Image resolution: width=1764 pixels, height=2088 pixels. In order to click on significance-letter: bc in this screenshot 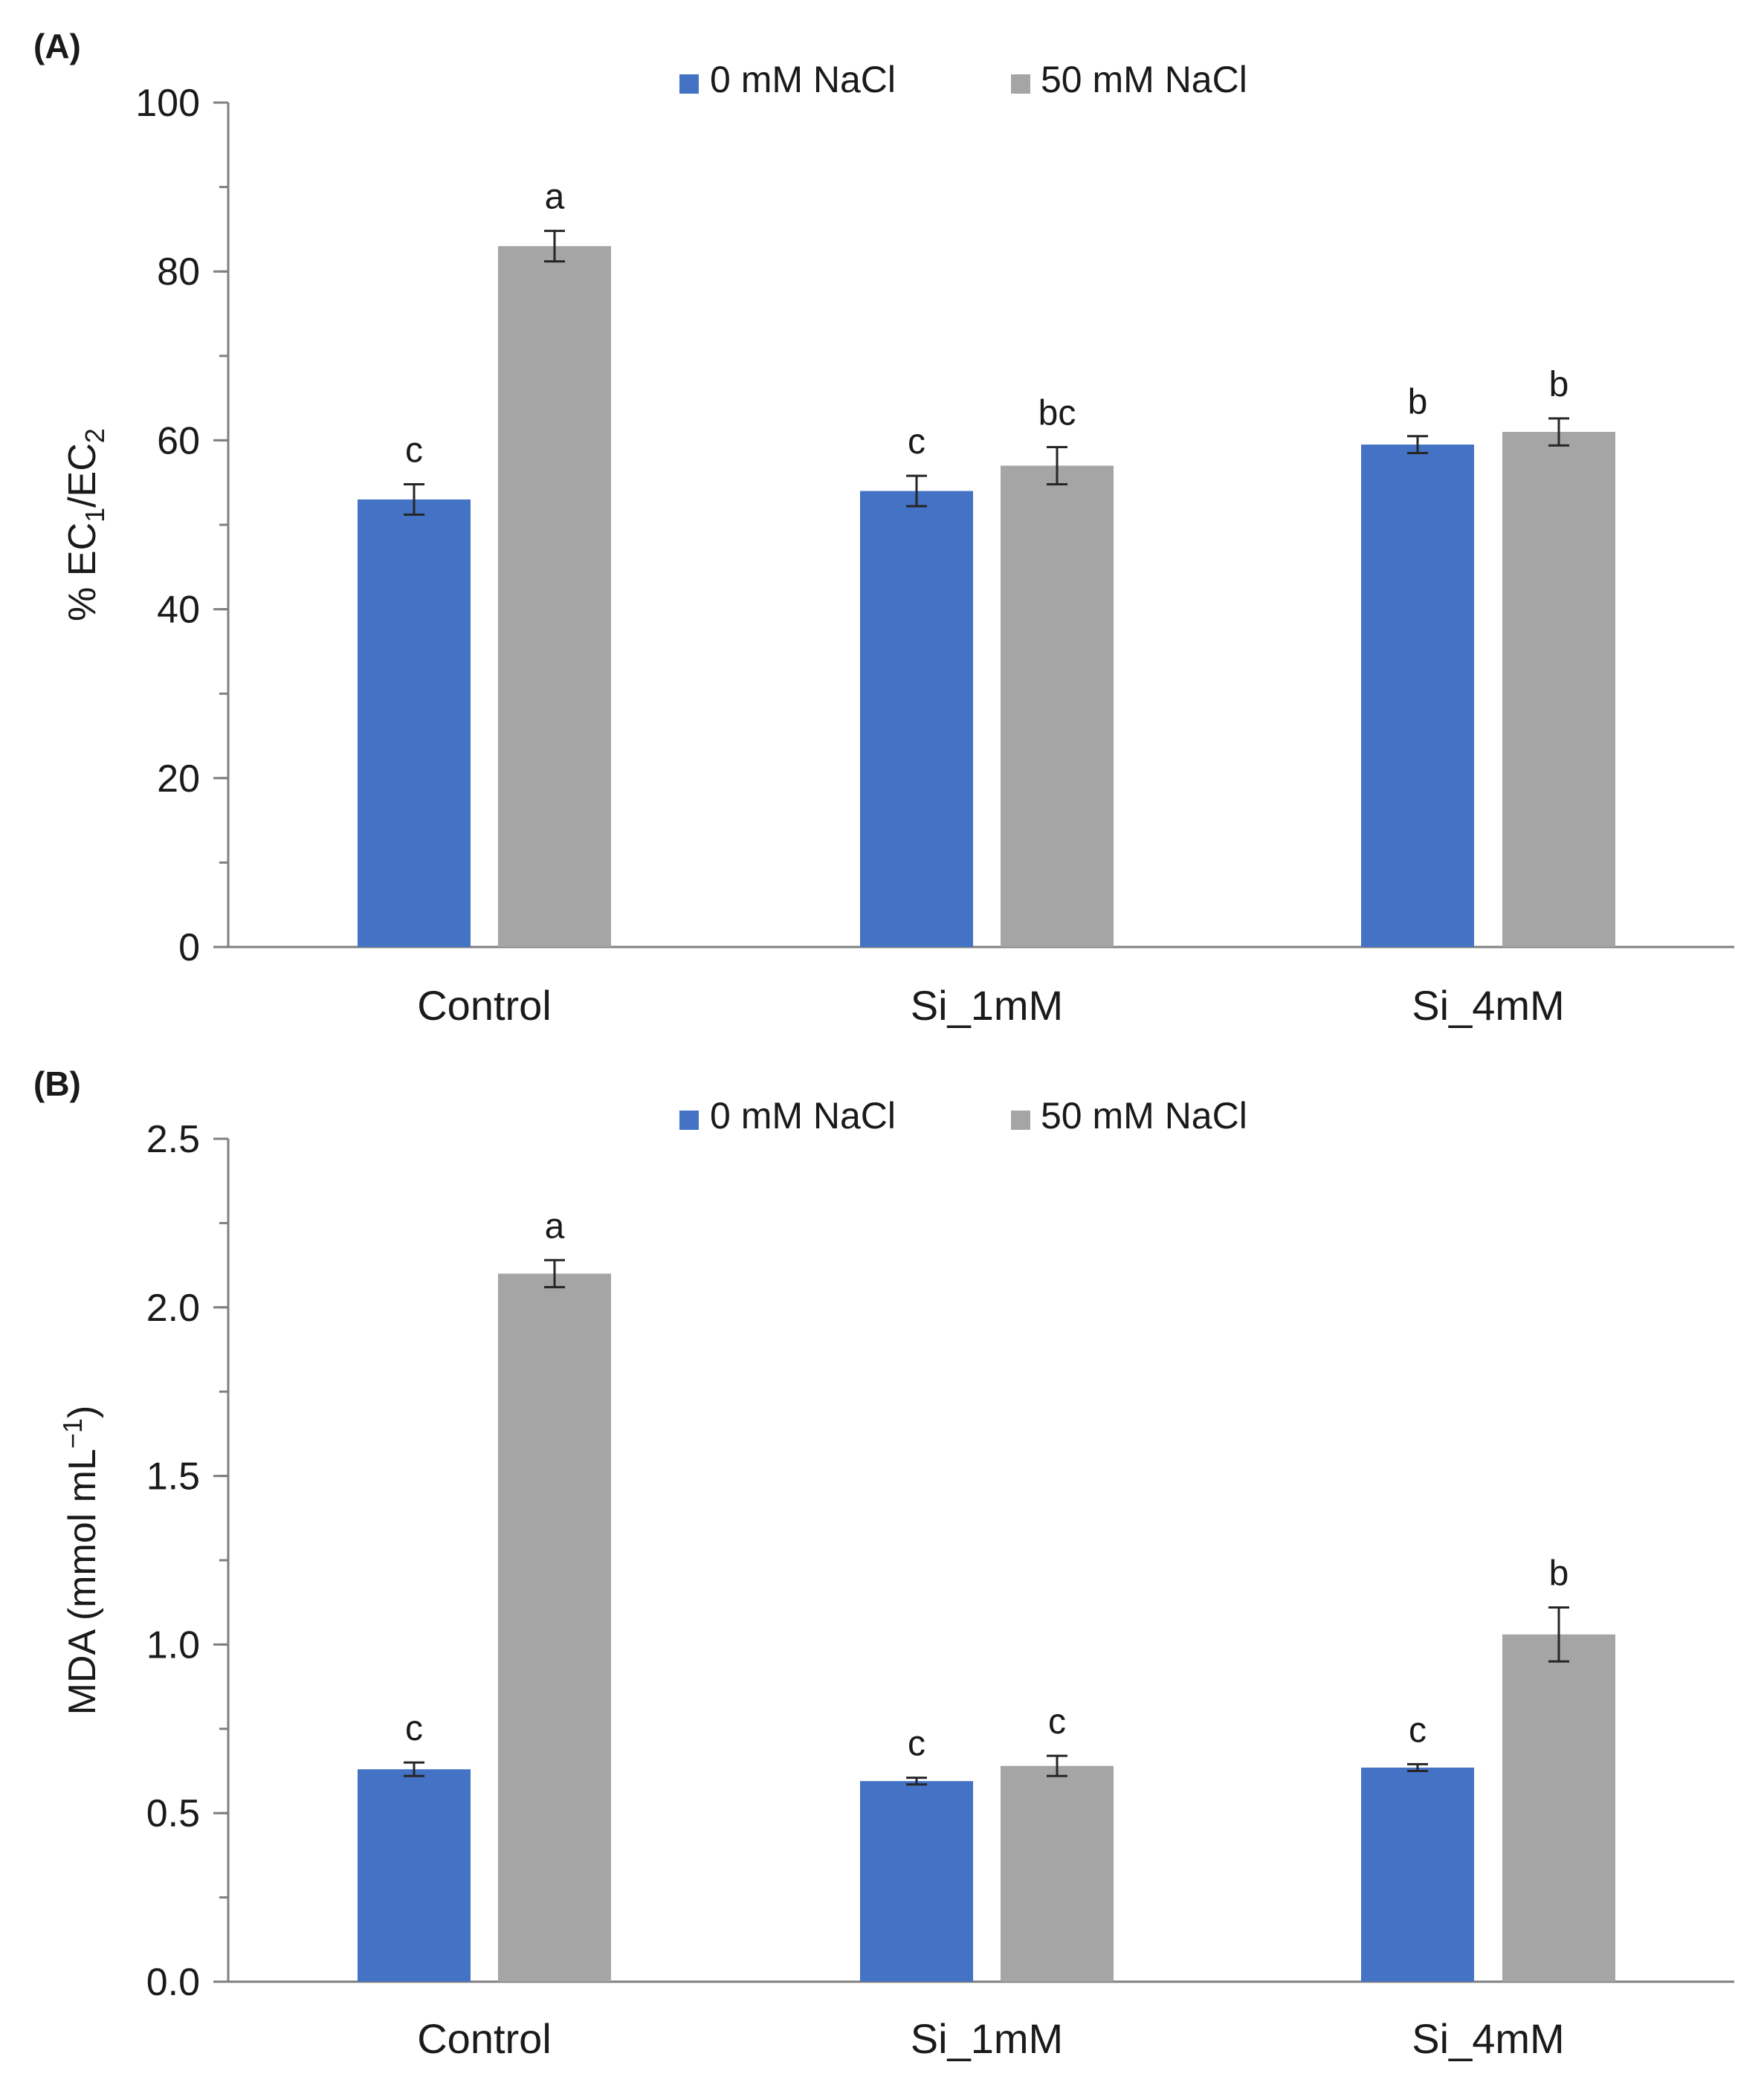, I will do `click(1057, 413)`.